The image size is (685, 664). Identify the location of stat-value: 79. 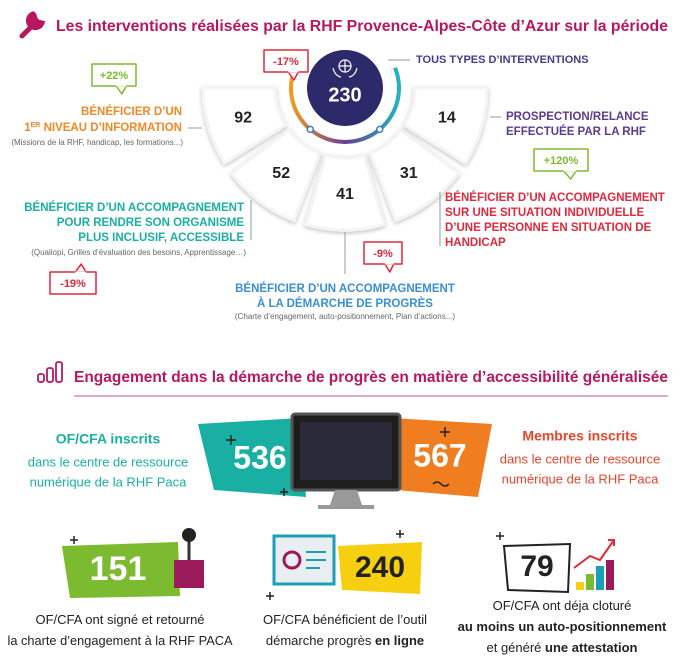
(536, 566).